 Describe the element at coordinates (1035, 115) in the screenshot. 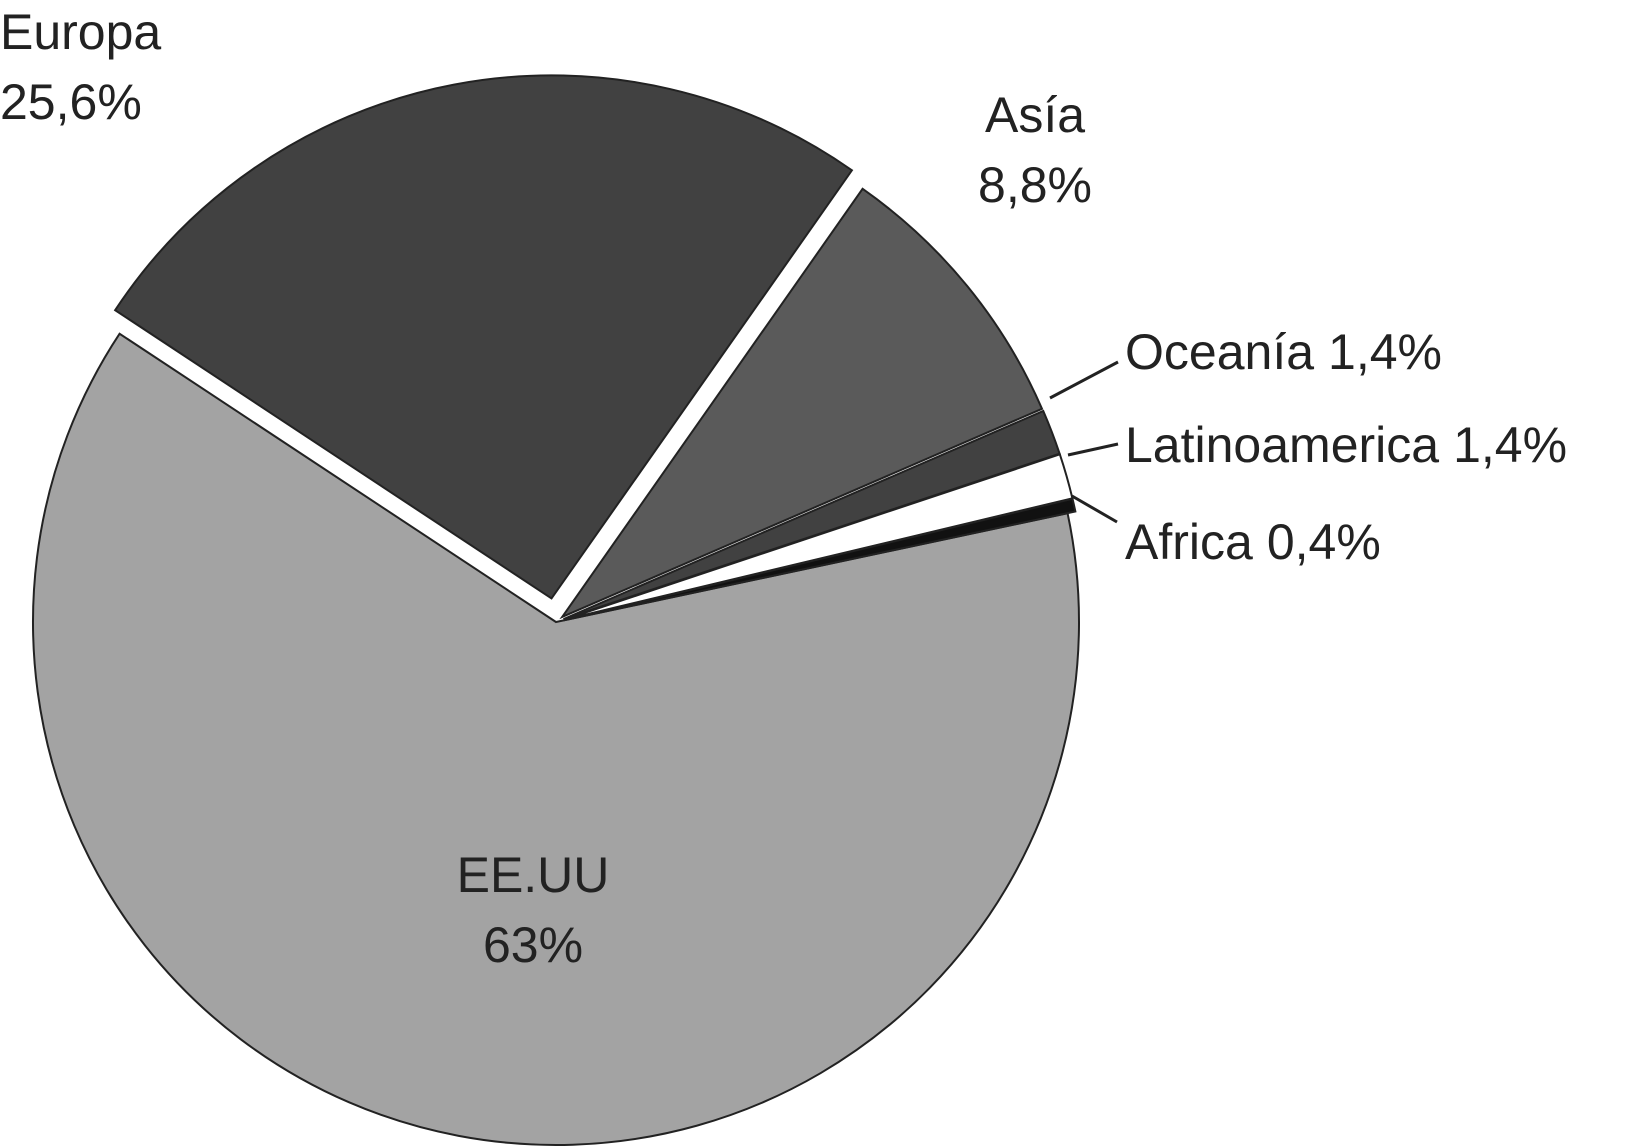

I see `slice-label: Asía` at that location.